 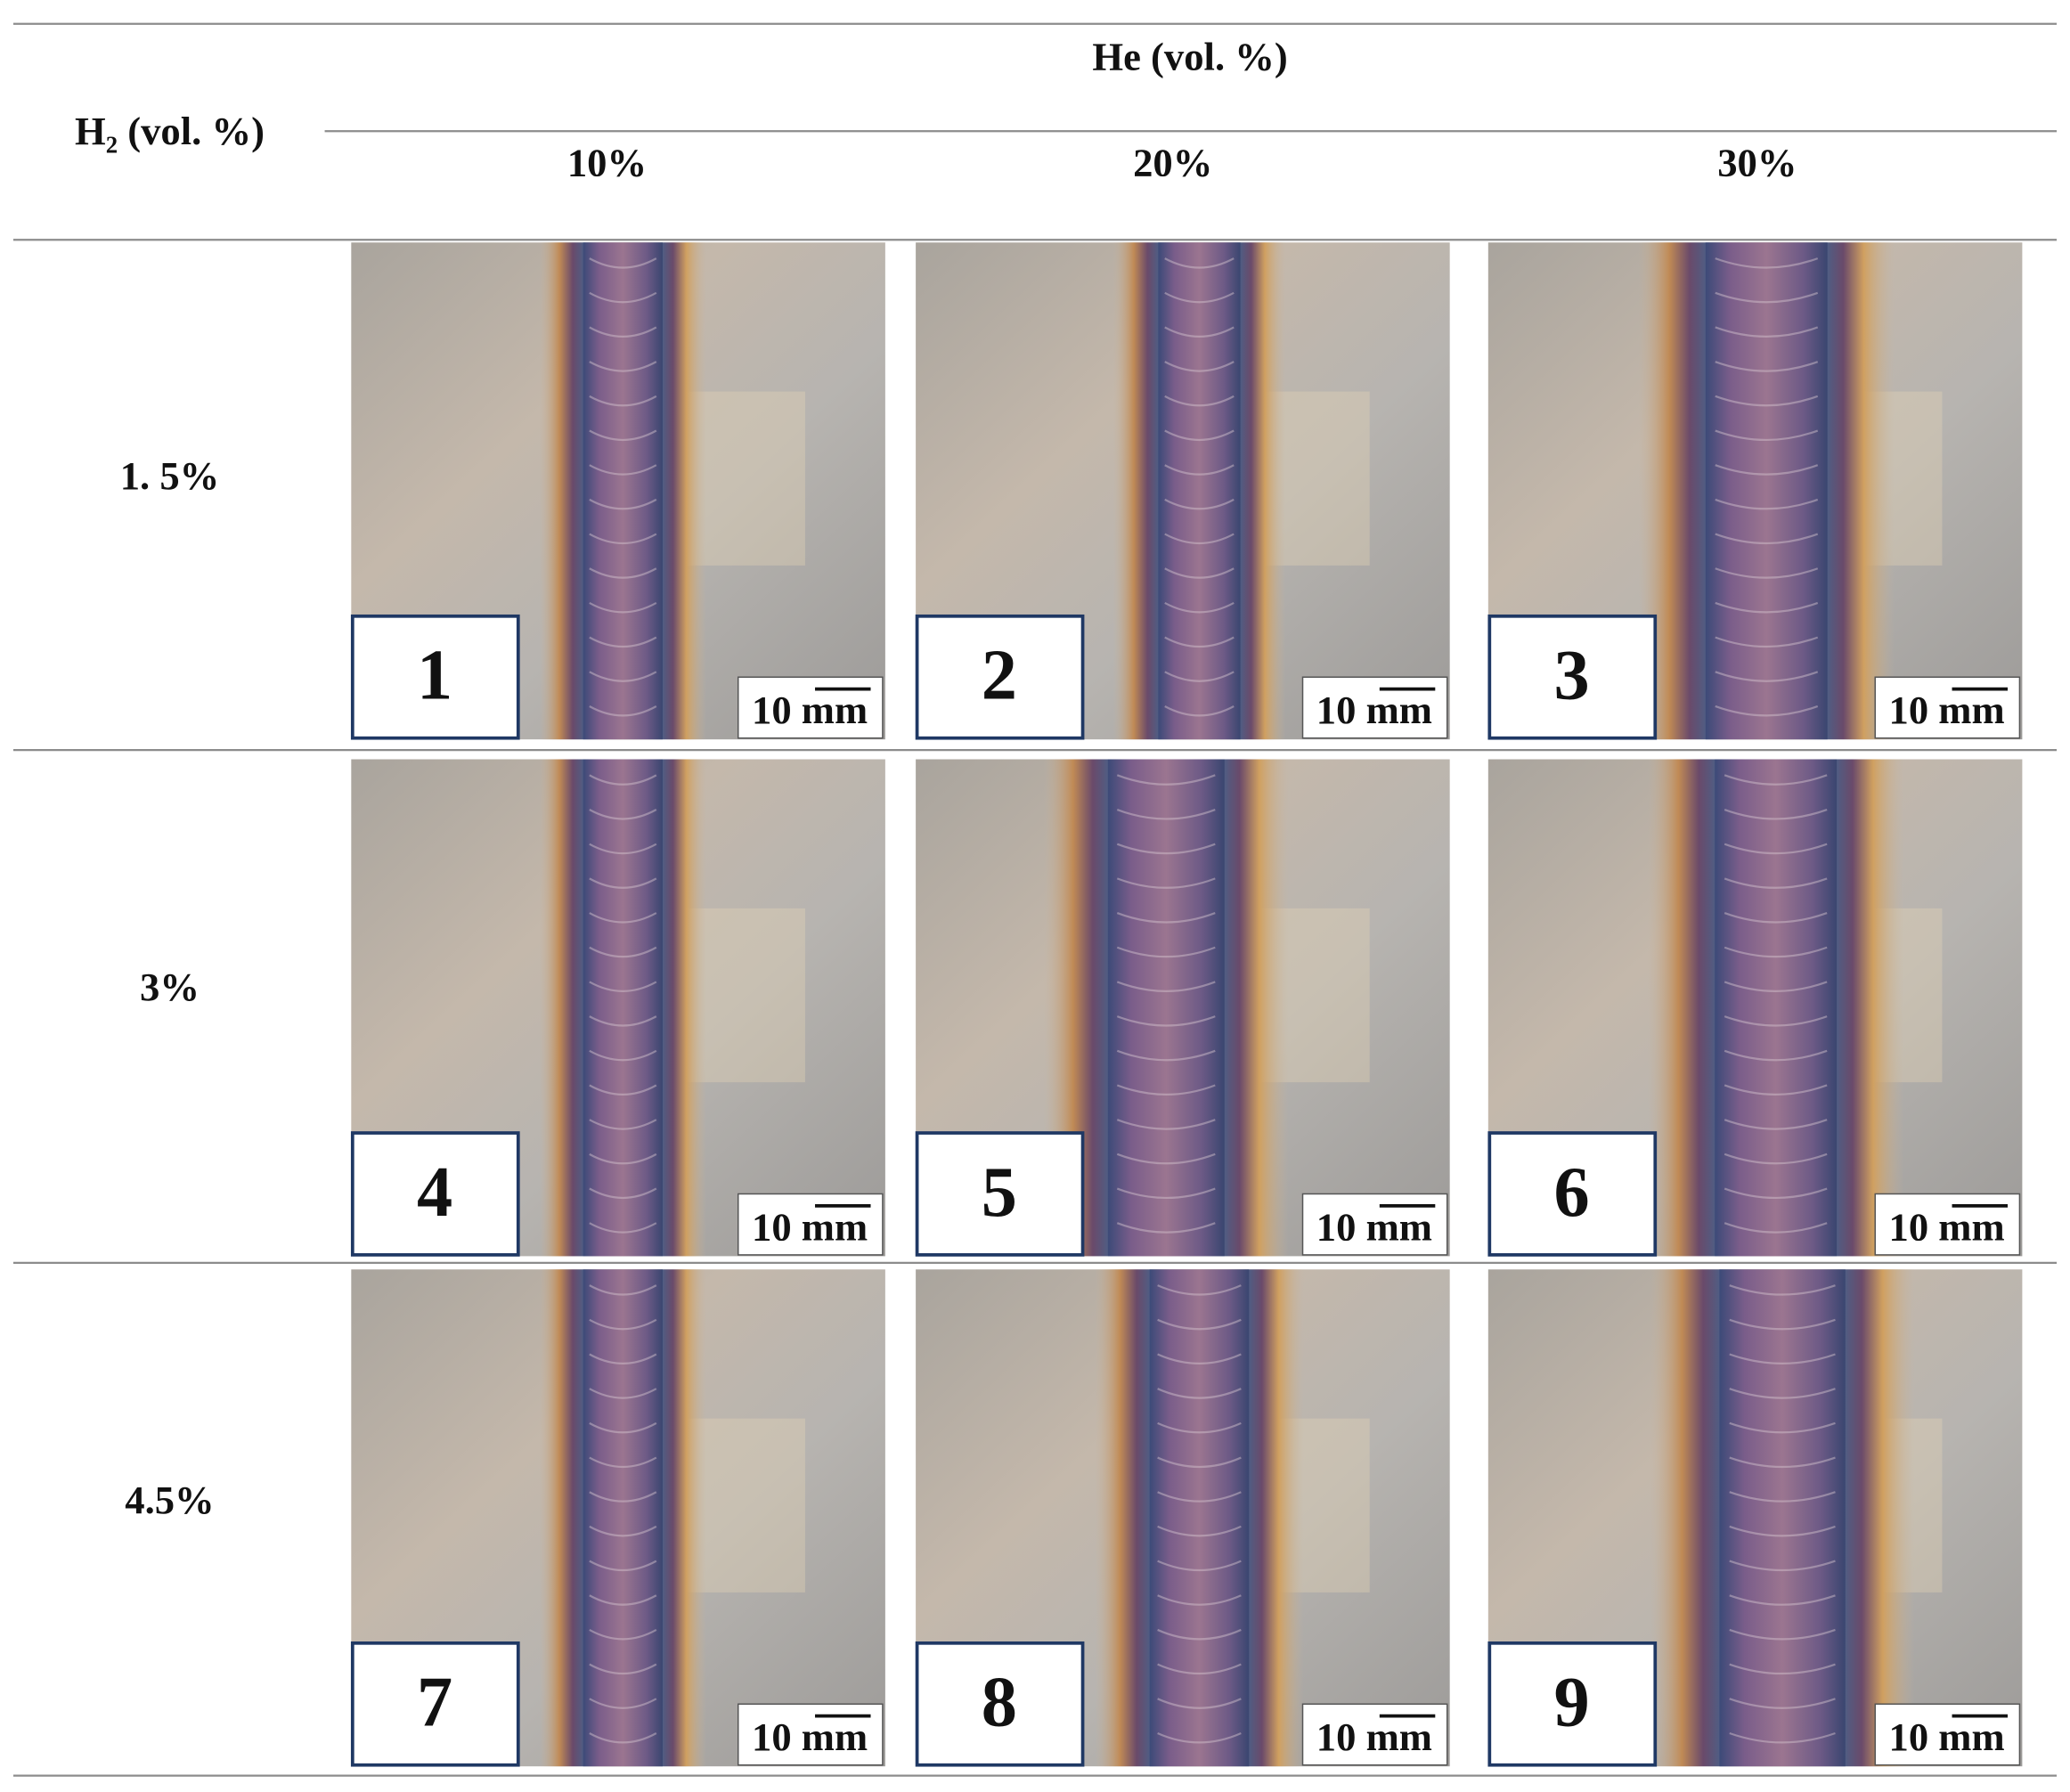 I want to click on row-label: 3%, so click(x=170, y=987).